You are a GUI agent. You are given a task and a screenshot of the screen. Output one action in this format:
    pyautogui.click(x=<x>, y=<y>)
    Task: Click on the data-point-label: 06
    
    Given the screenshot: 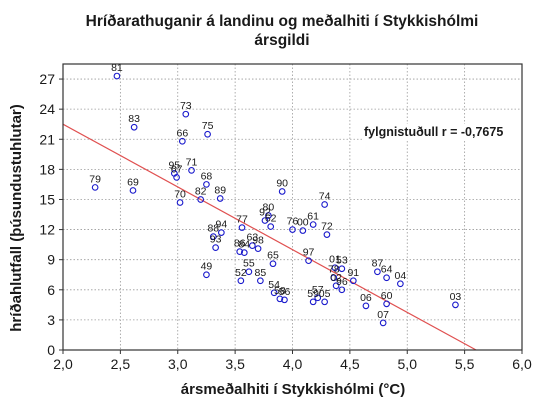 What is the action you would take?
    pyautogui.click(x=366, y=298)
    